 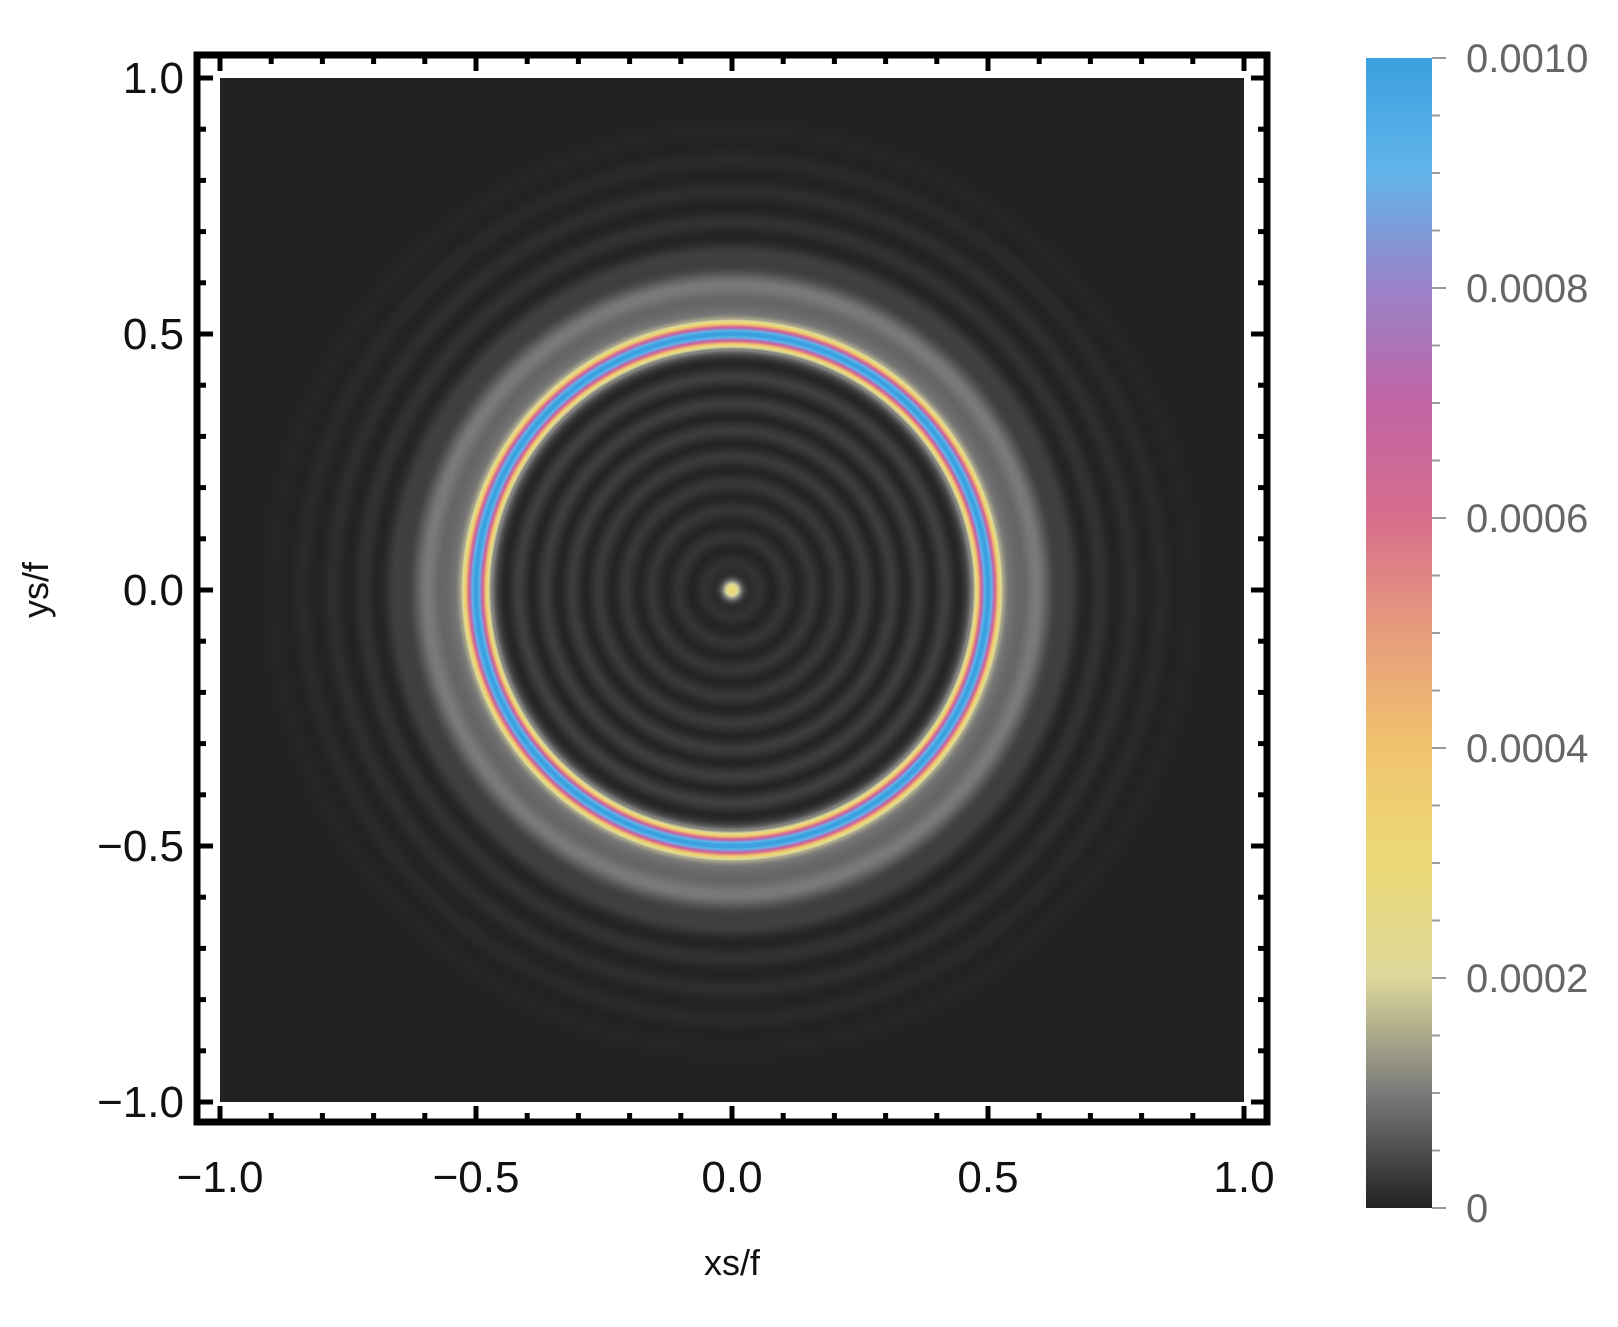 I want to click on x-tick-label: −1.0, so click(x=220, y=1177).